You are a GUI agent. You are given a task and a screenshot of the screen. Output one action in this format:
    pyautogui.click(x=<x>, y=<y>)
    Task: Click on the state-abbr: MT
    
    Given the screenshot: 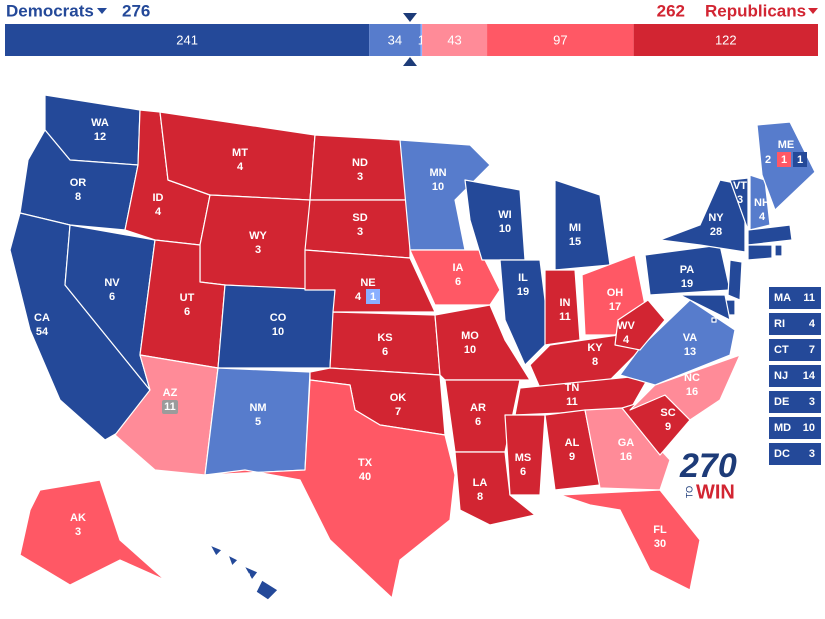 What is the action you would take?
    pyautogui.click(x=240, y=153)
    